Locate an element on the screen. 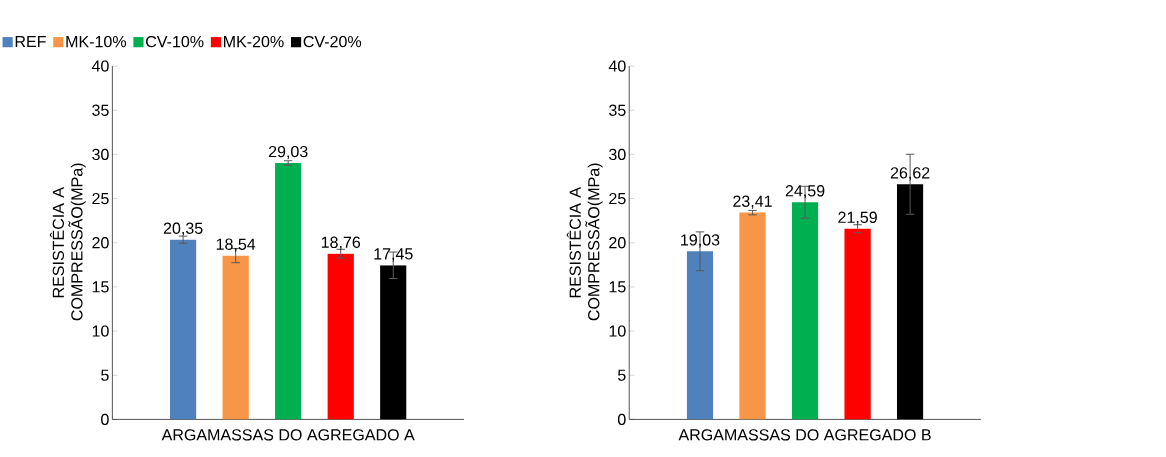  x-axis-title: ARGAMASSAS DO AGREGADO B is located at coordinates (804, 435).